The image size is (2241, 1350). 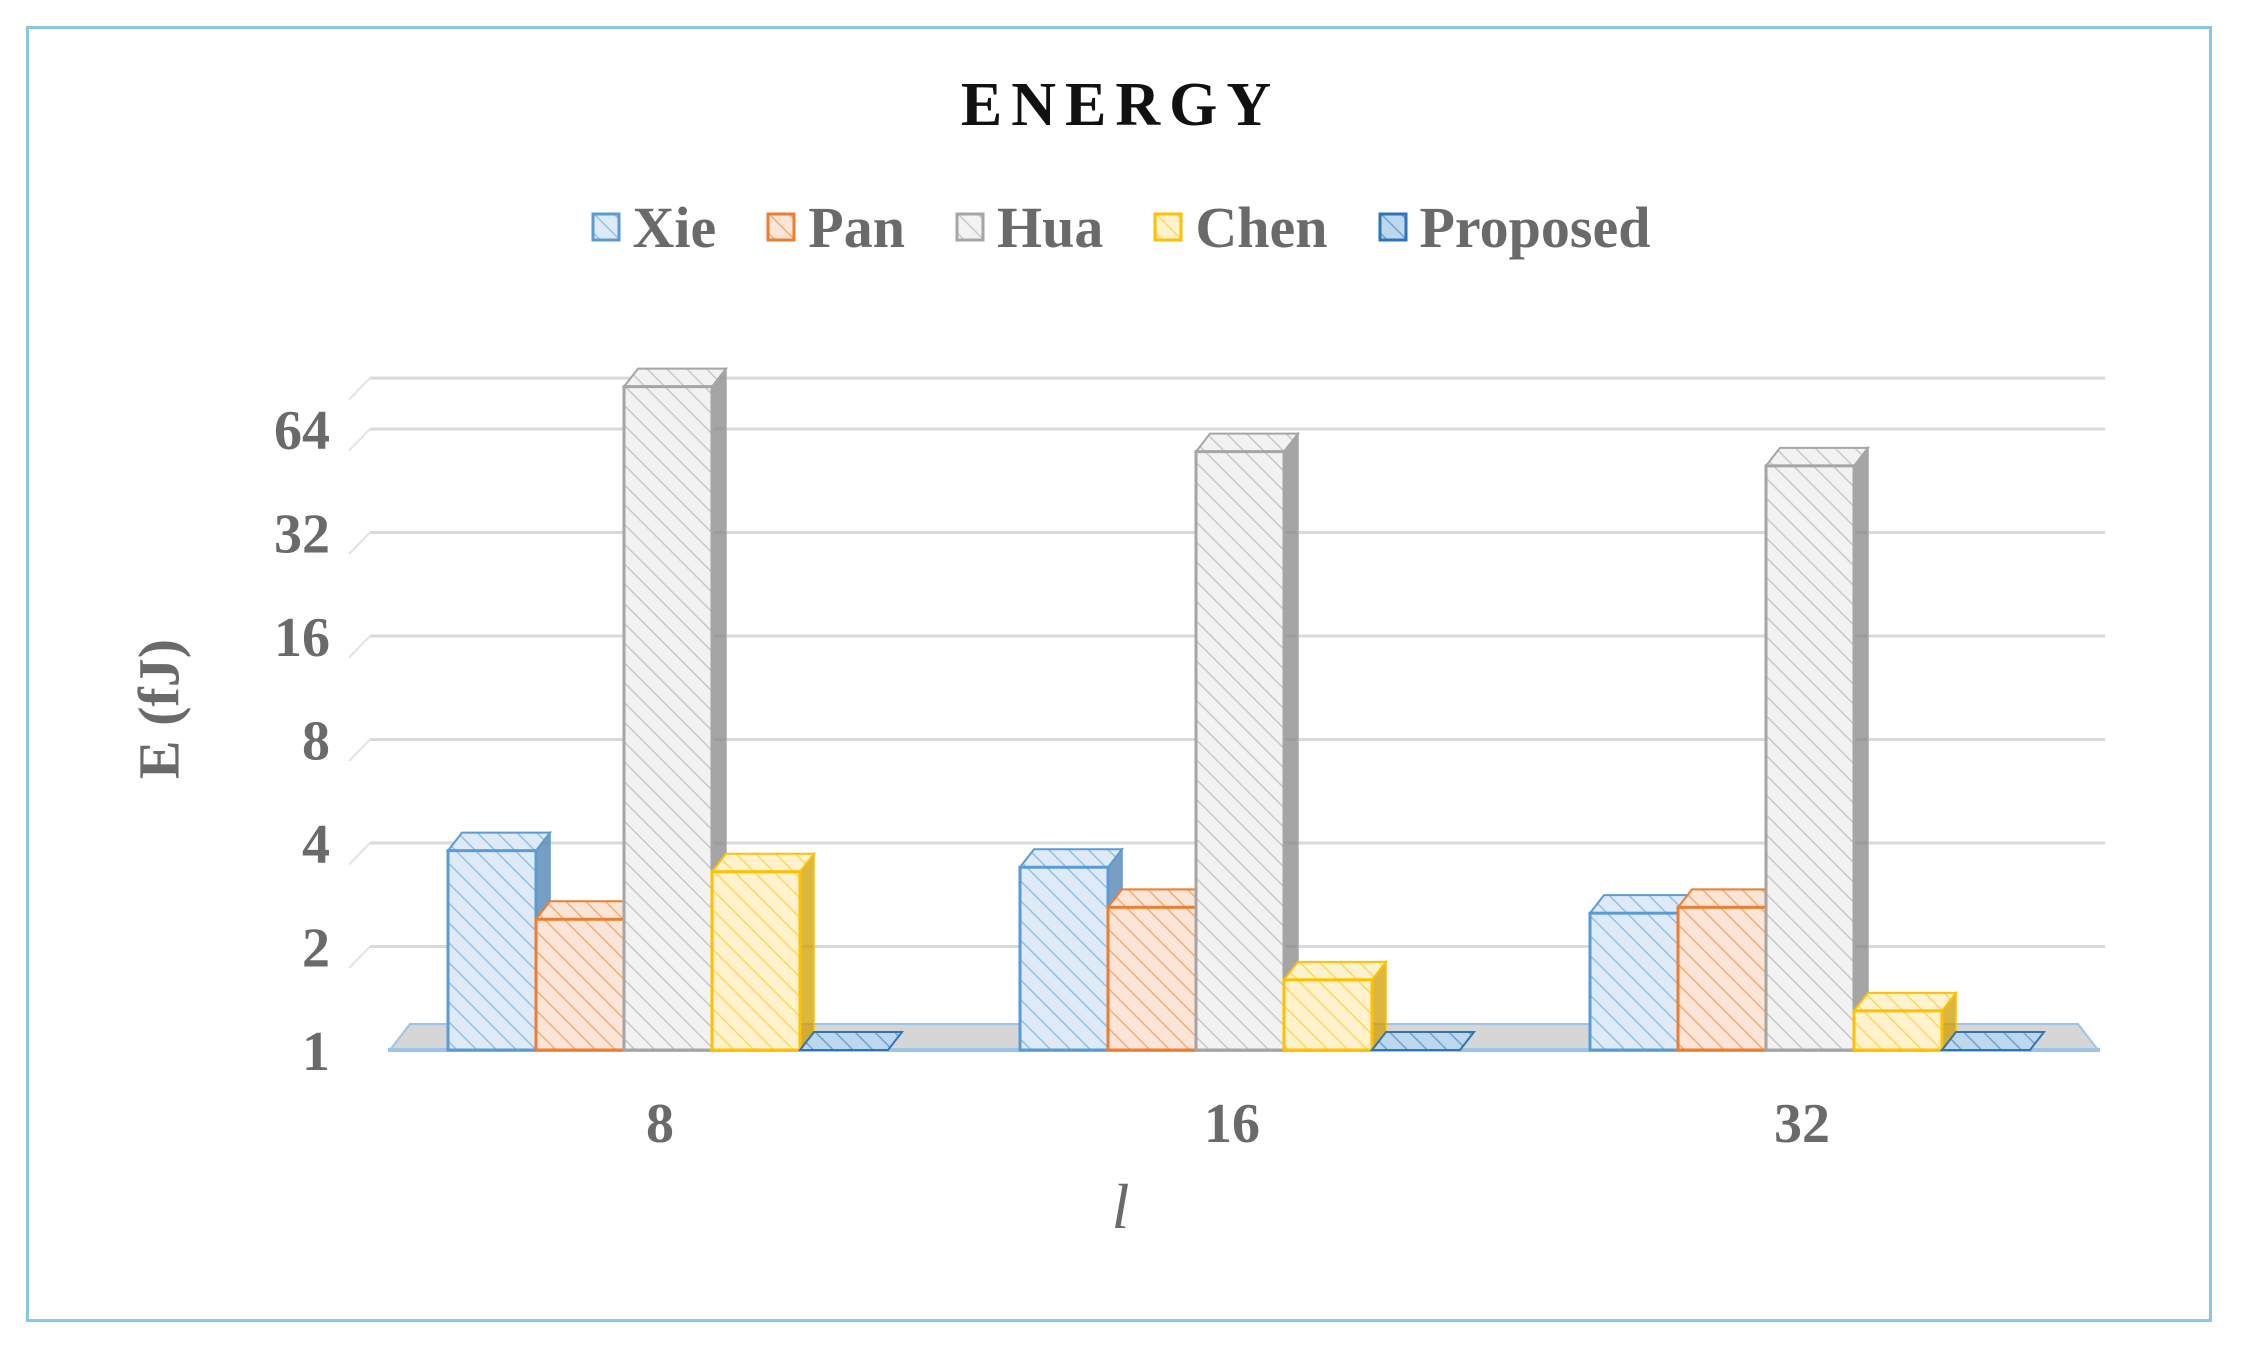 I want to click on legend-label: Chen, so click(x=1261, y=227).